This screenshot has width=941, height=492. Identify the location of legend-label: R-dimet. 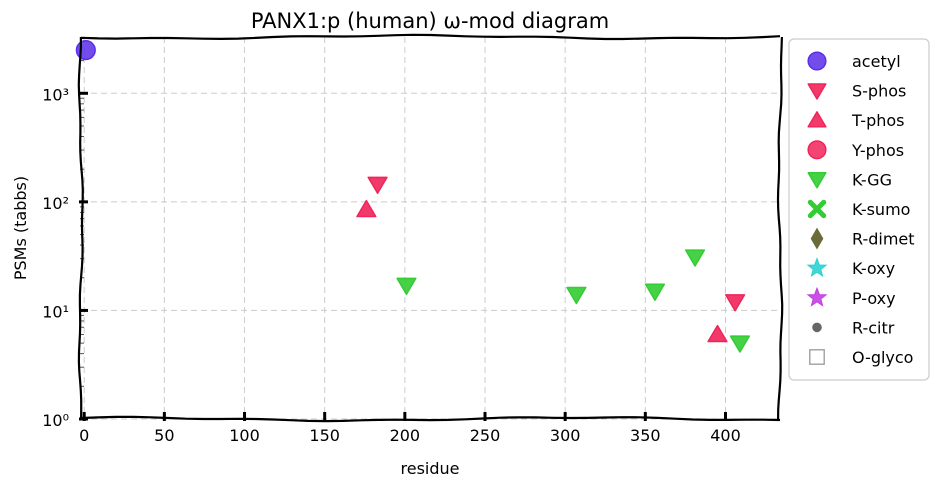
(883, 239).